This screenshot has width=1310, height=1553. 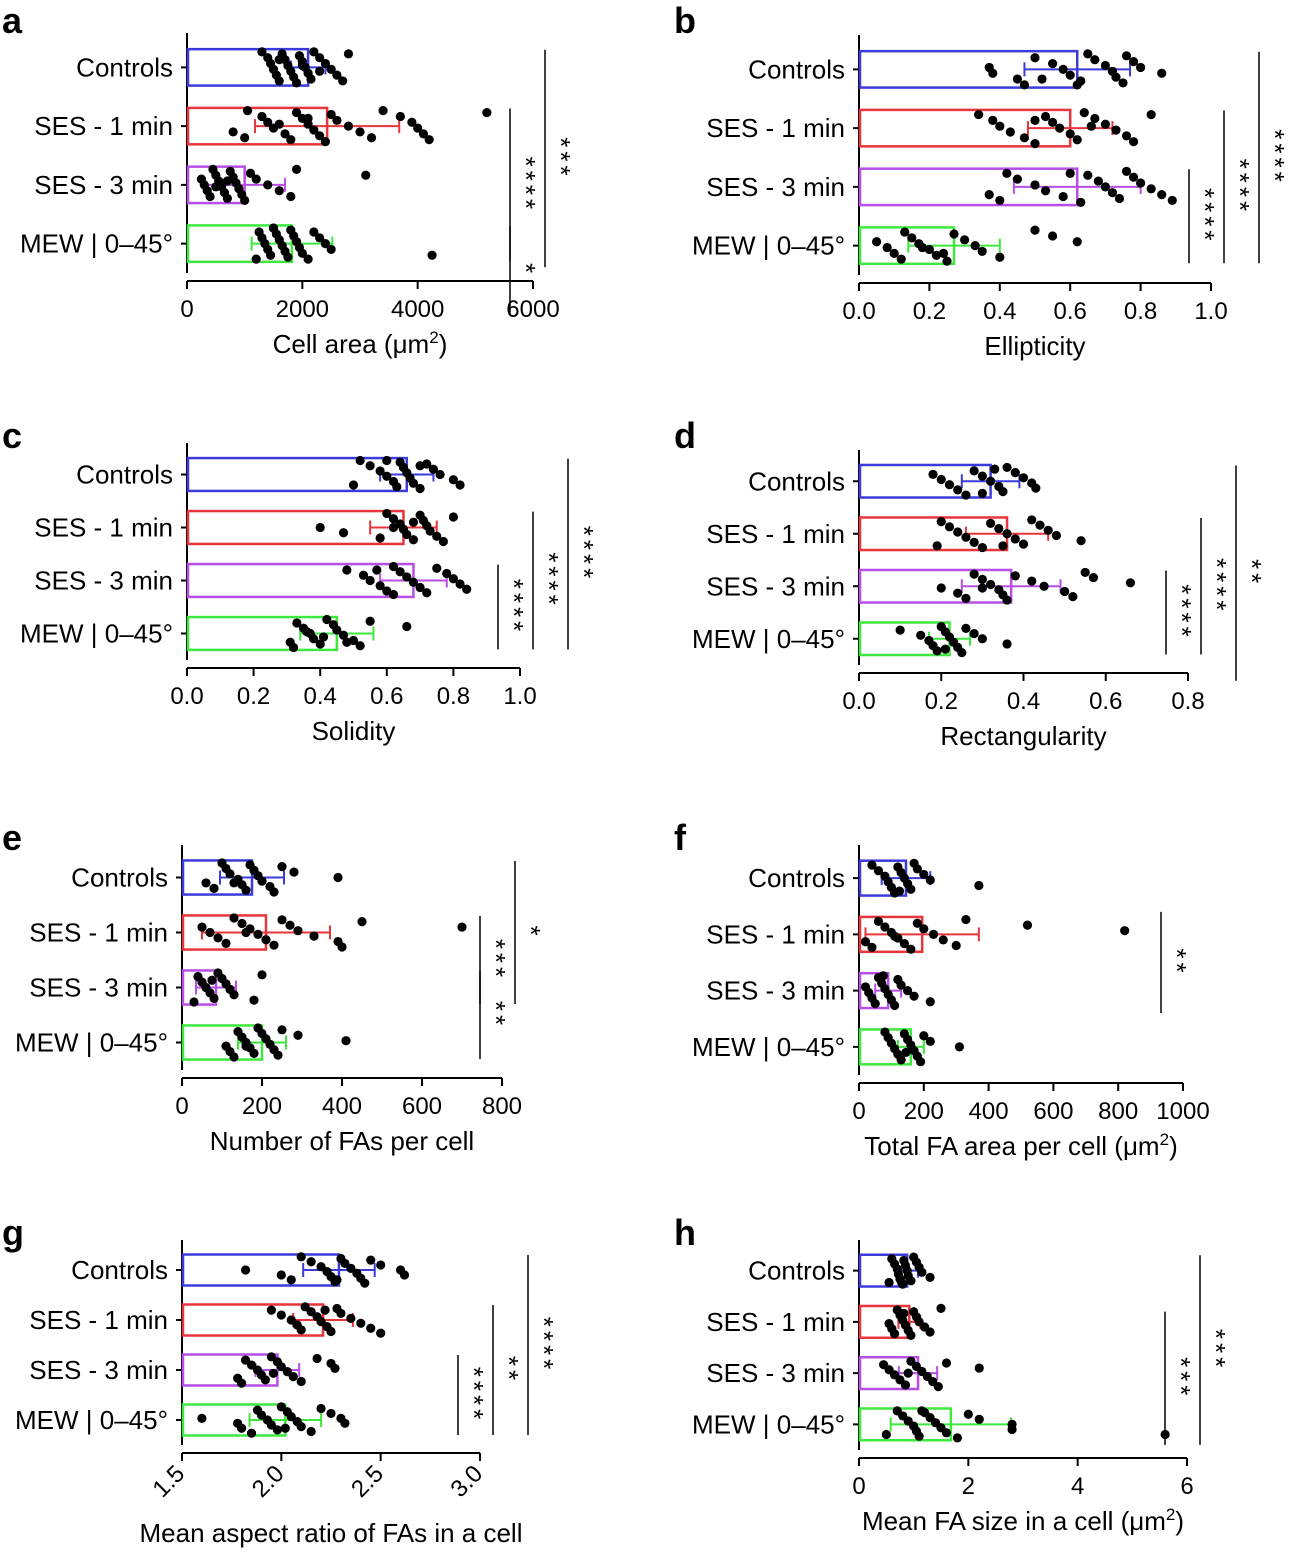 What do you see at coordinates (96, 244) in the screenshot?
I see `group-label: MEW | 0–45°` at bounding box center [96, 244].